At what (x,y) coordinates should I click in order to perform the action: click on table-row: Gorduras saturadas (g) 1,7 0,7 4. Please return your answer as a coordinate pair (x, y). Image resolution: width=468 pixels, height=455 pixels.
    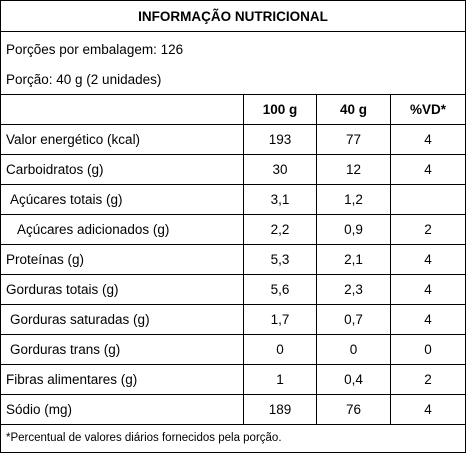
    Looking at the image, I should click on (233, 320).